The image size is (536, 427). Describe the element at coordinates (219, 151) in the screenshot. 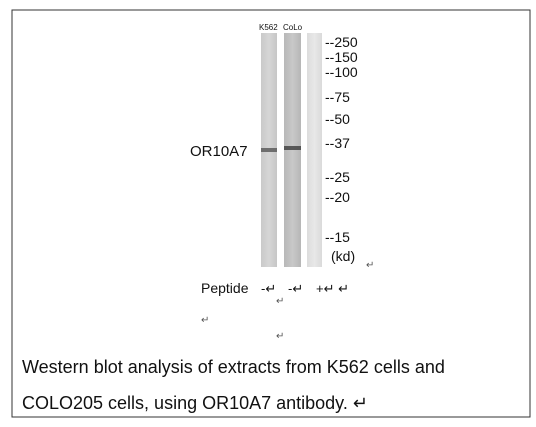

I see `protein-label: OR10A7` at that location.